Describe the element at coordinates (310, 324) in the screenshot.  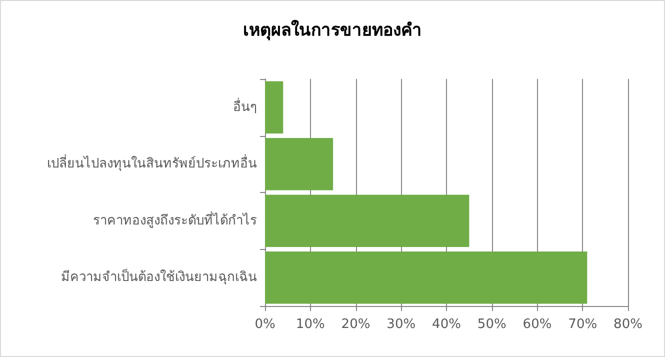
I see `x-tick-label: 10%` at that location.